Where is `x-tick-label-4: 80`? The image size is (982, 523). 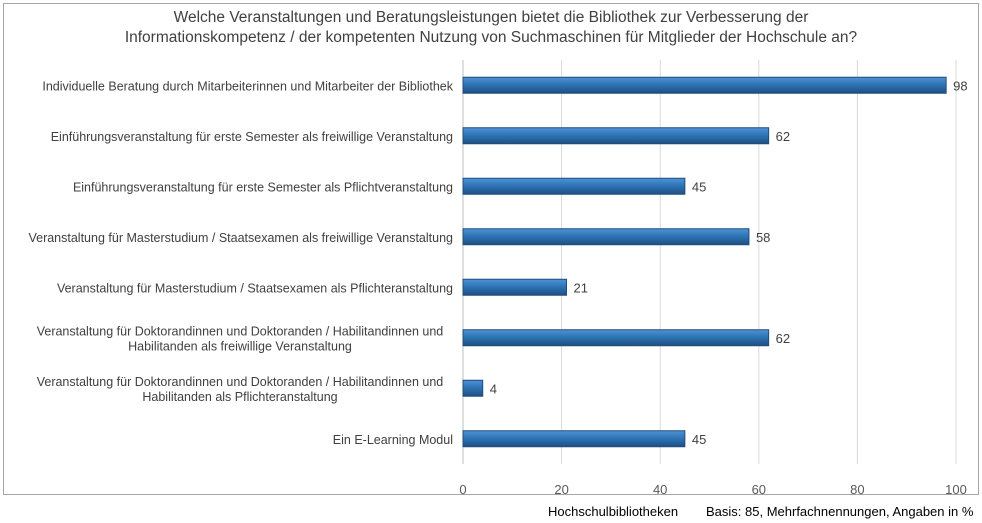 x-tick-label-4: 80 is located at coordinates (857, 489).